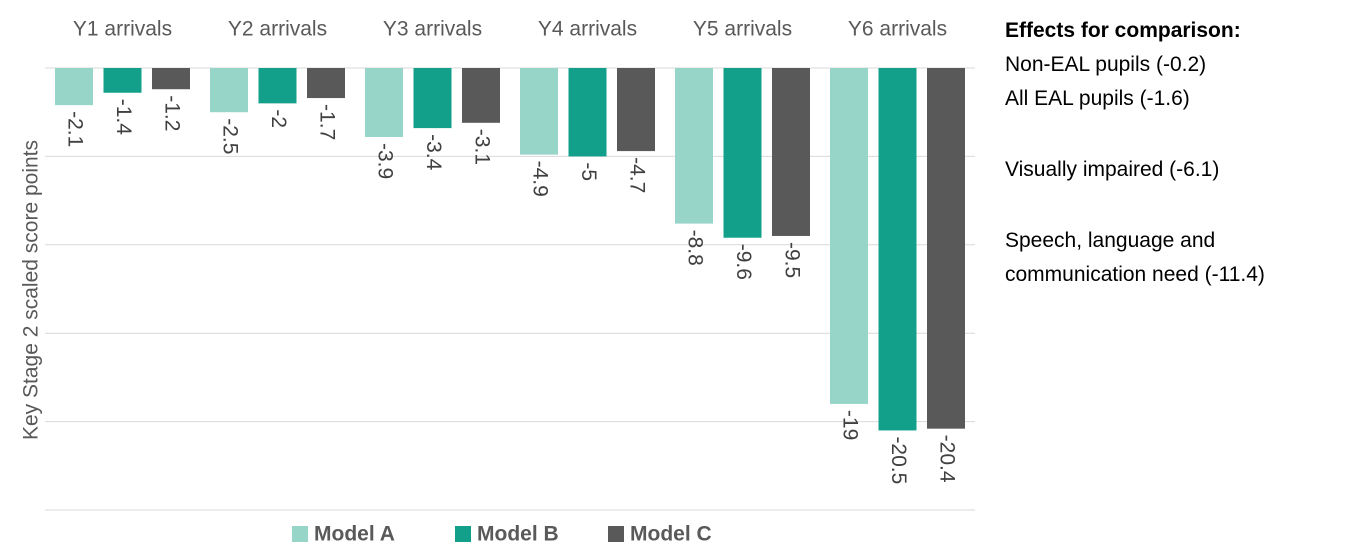 The width and height of the screenshot is (1349, 545). I want to click on data-label: -3.9, so click(384, 161).